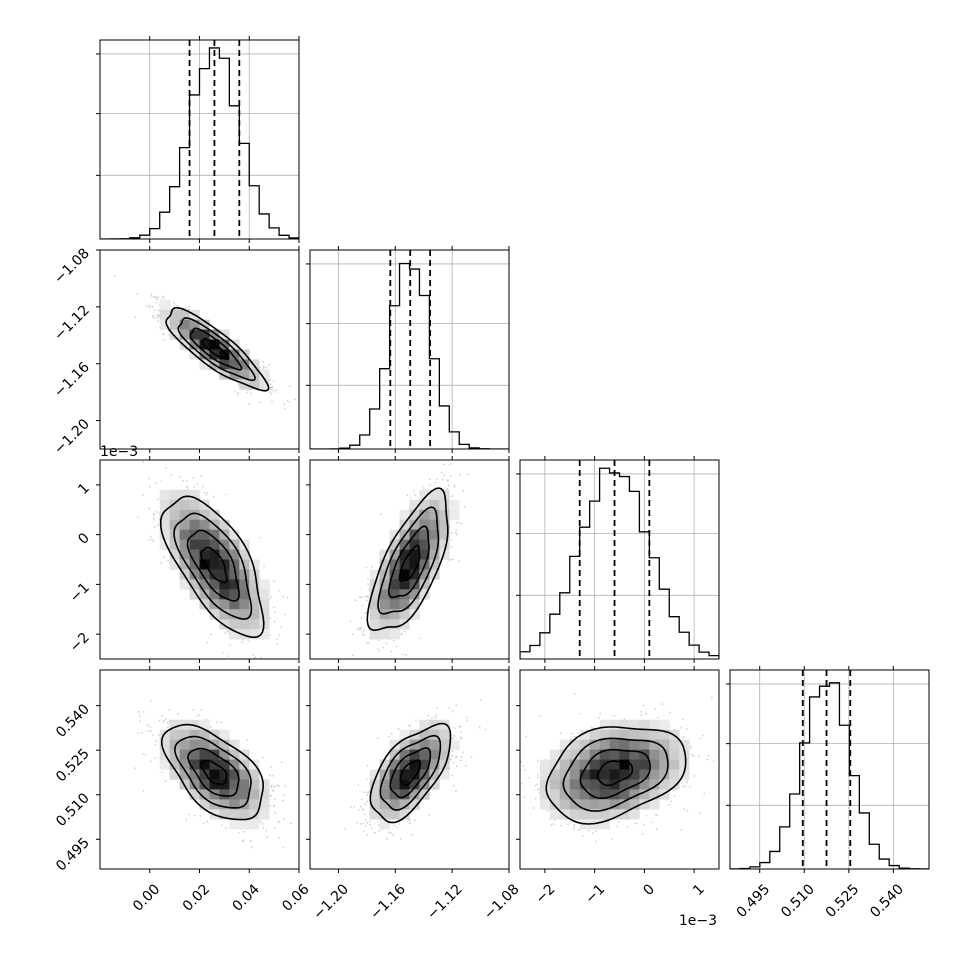  Describe the element at coordinates (649, 890) in the screenshot. I see `x-tick-label-2-2: 0` at that location.